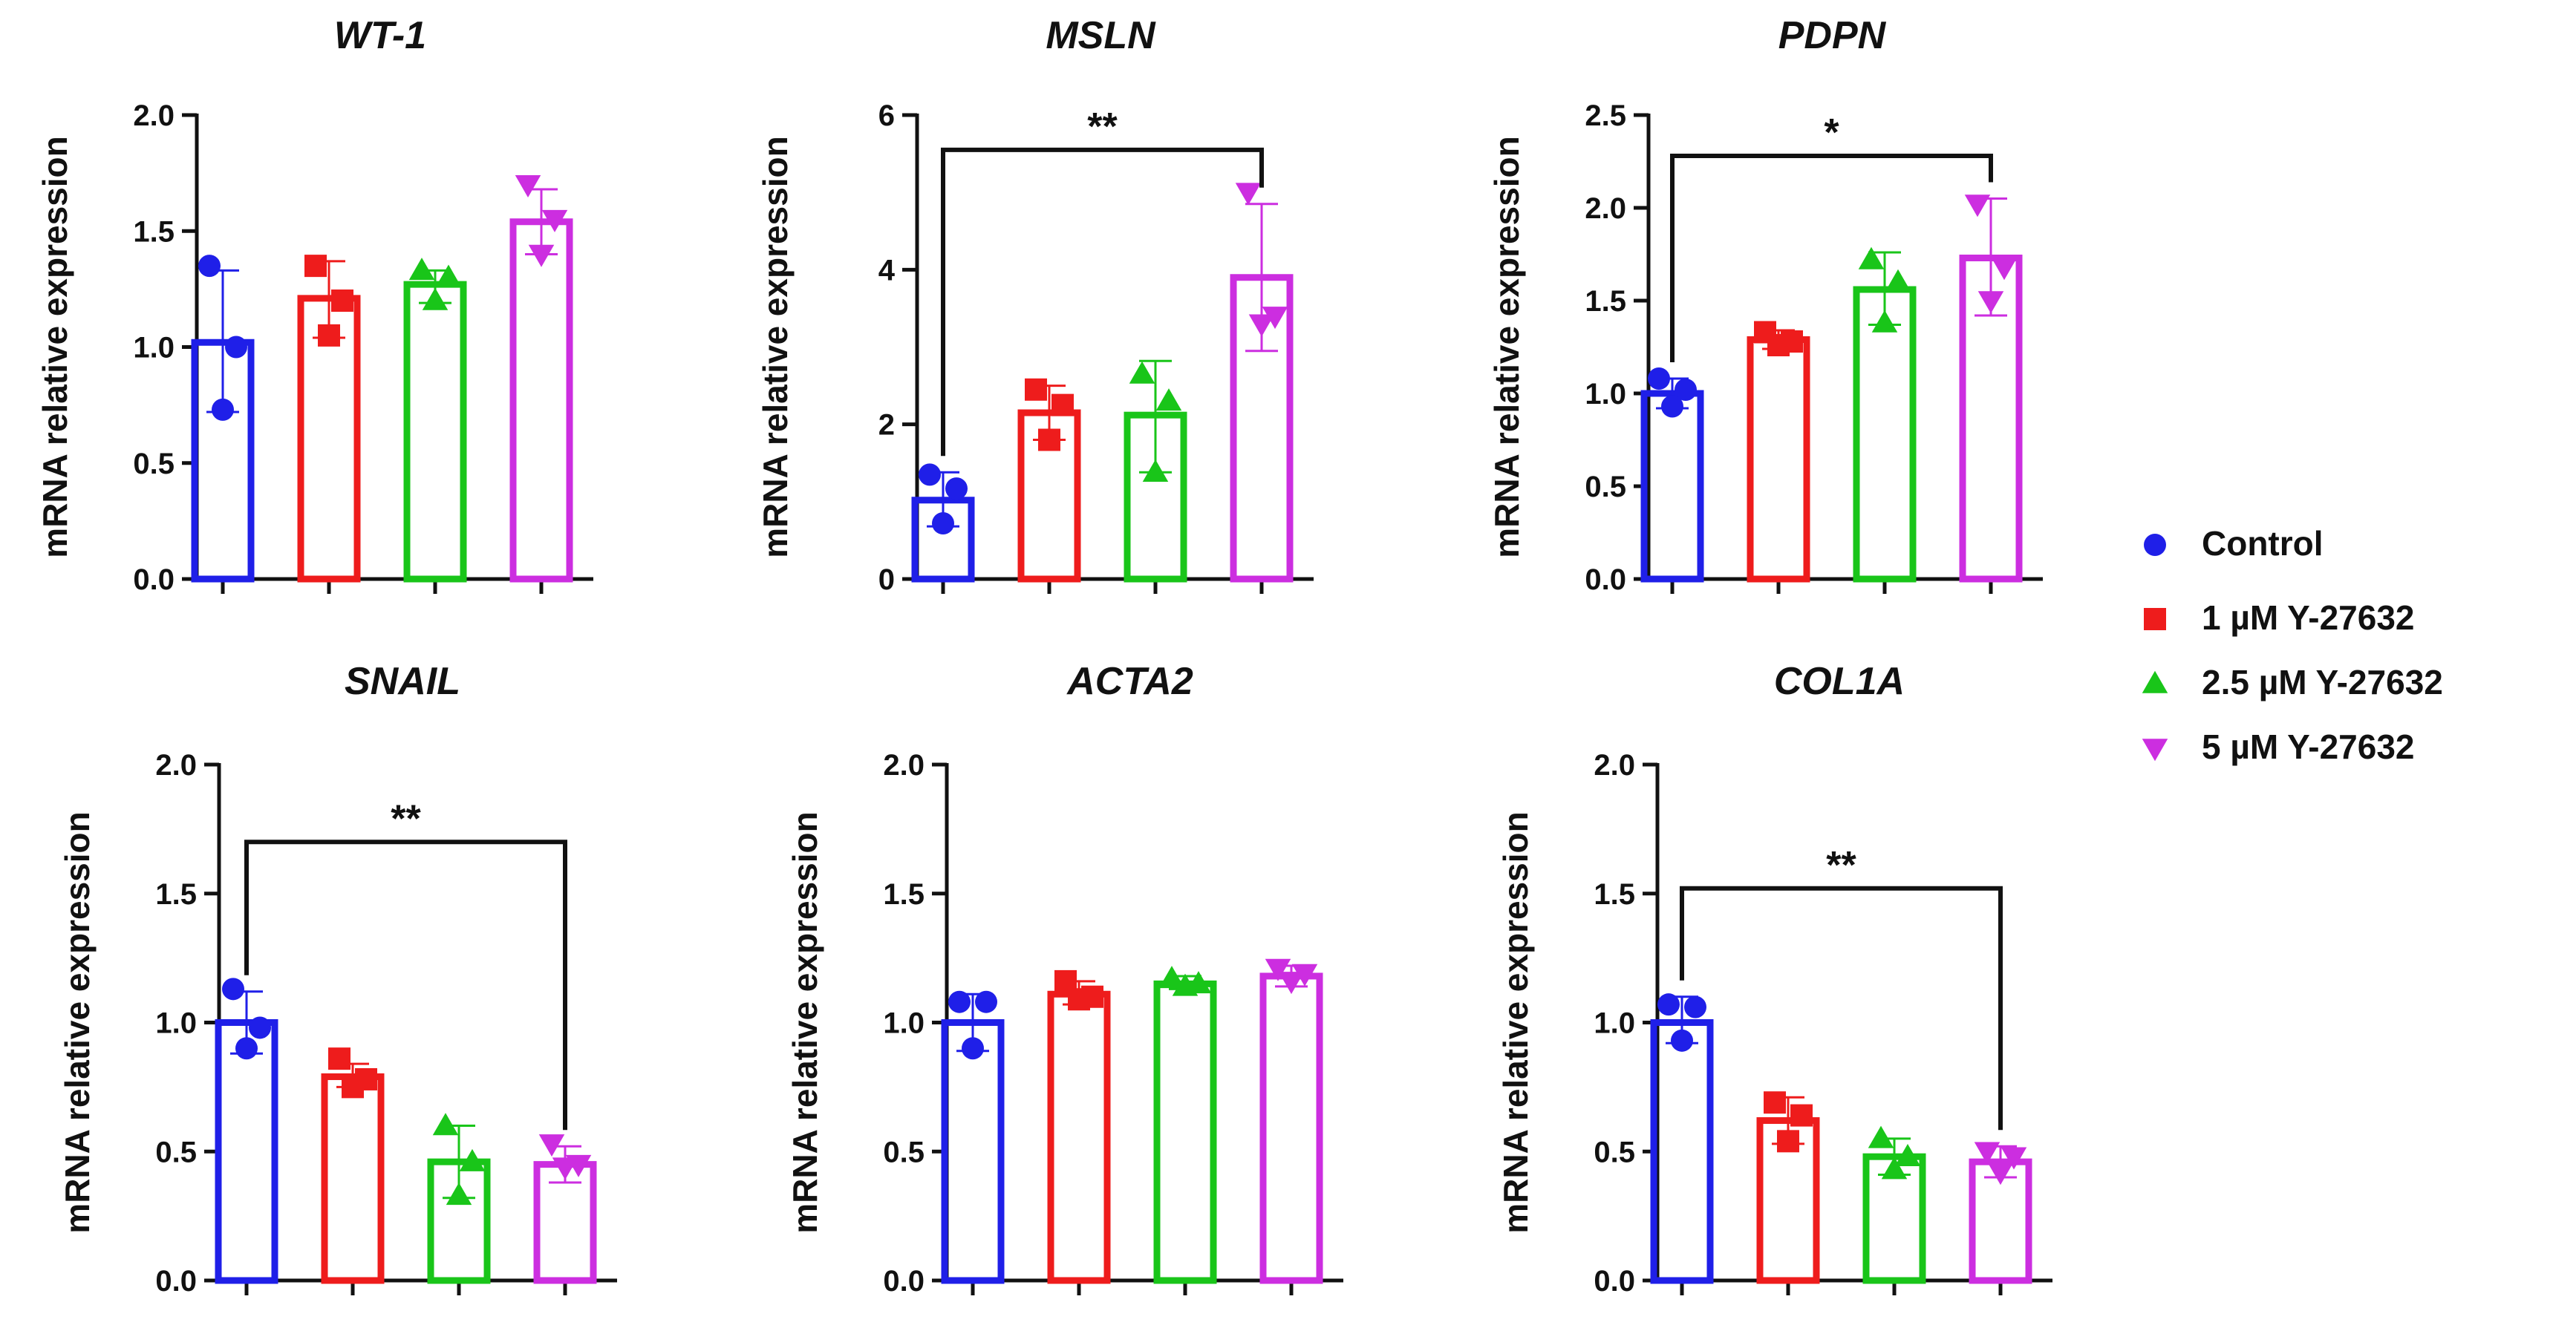 This screenshot has height=1328, width=2576. What do you see at coordinates (886, 115) in the screenshot?
I see `y-tick-label: 6` at bounding box center [886, 115].